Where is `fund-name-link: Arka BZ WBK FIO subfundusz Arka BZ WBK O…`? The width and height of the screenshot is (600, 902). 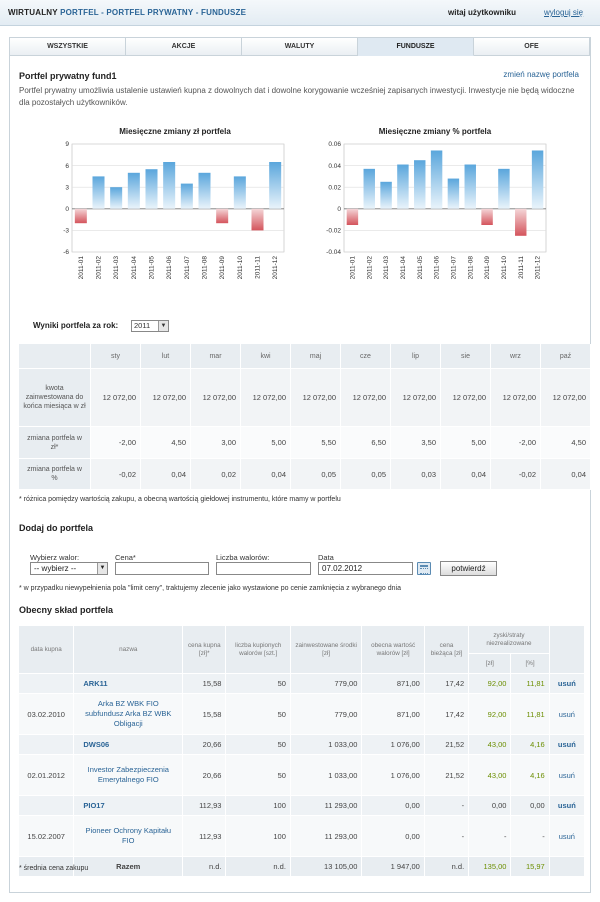
fund-name-link: Arka BZ WBK FIO subfundusz Arka BZ WBK O… is located at coordinates (129, 714).